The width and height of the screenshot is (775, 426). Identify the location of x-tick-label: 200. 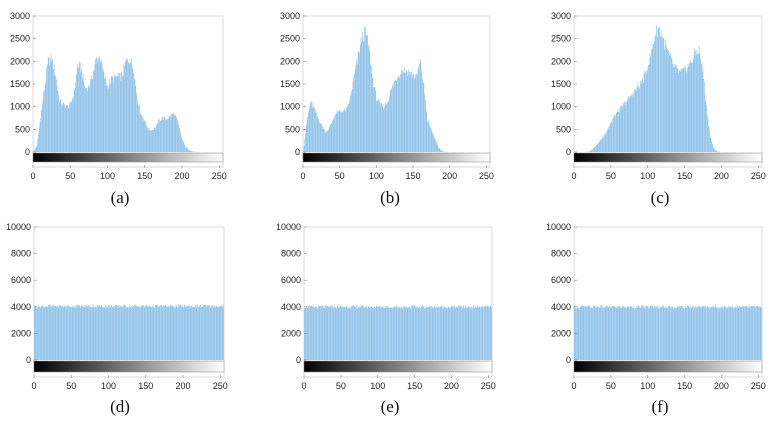
(182, 176).